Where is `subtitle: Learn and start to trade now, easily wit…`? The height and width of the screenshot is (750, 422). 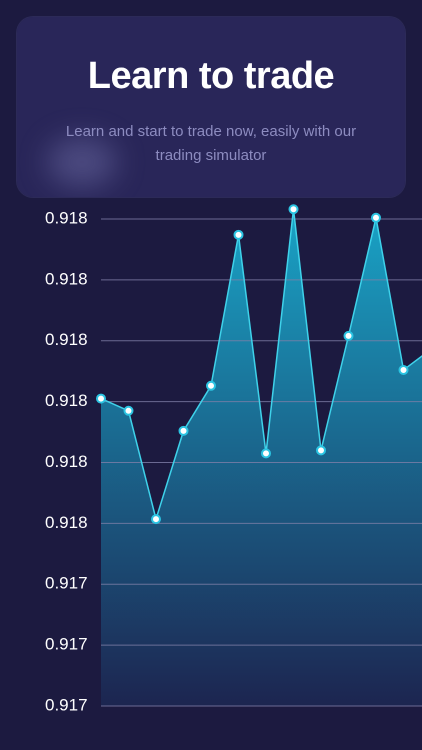 subtitle: Learn and start to trade now, easily wit… is located at coordinates (211, 143).